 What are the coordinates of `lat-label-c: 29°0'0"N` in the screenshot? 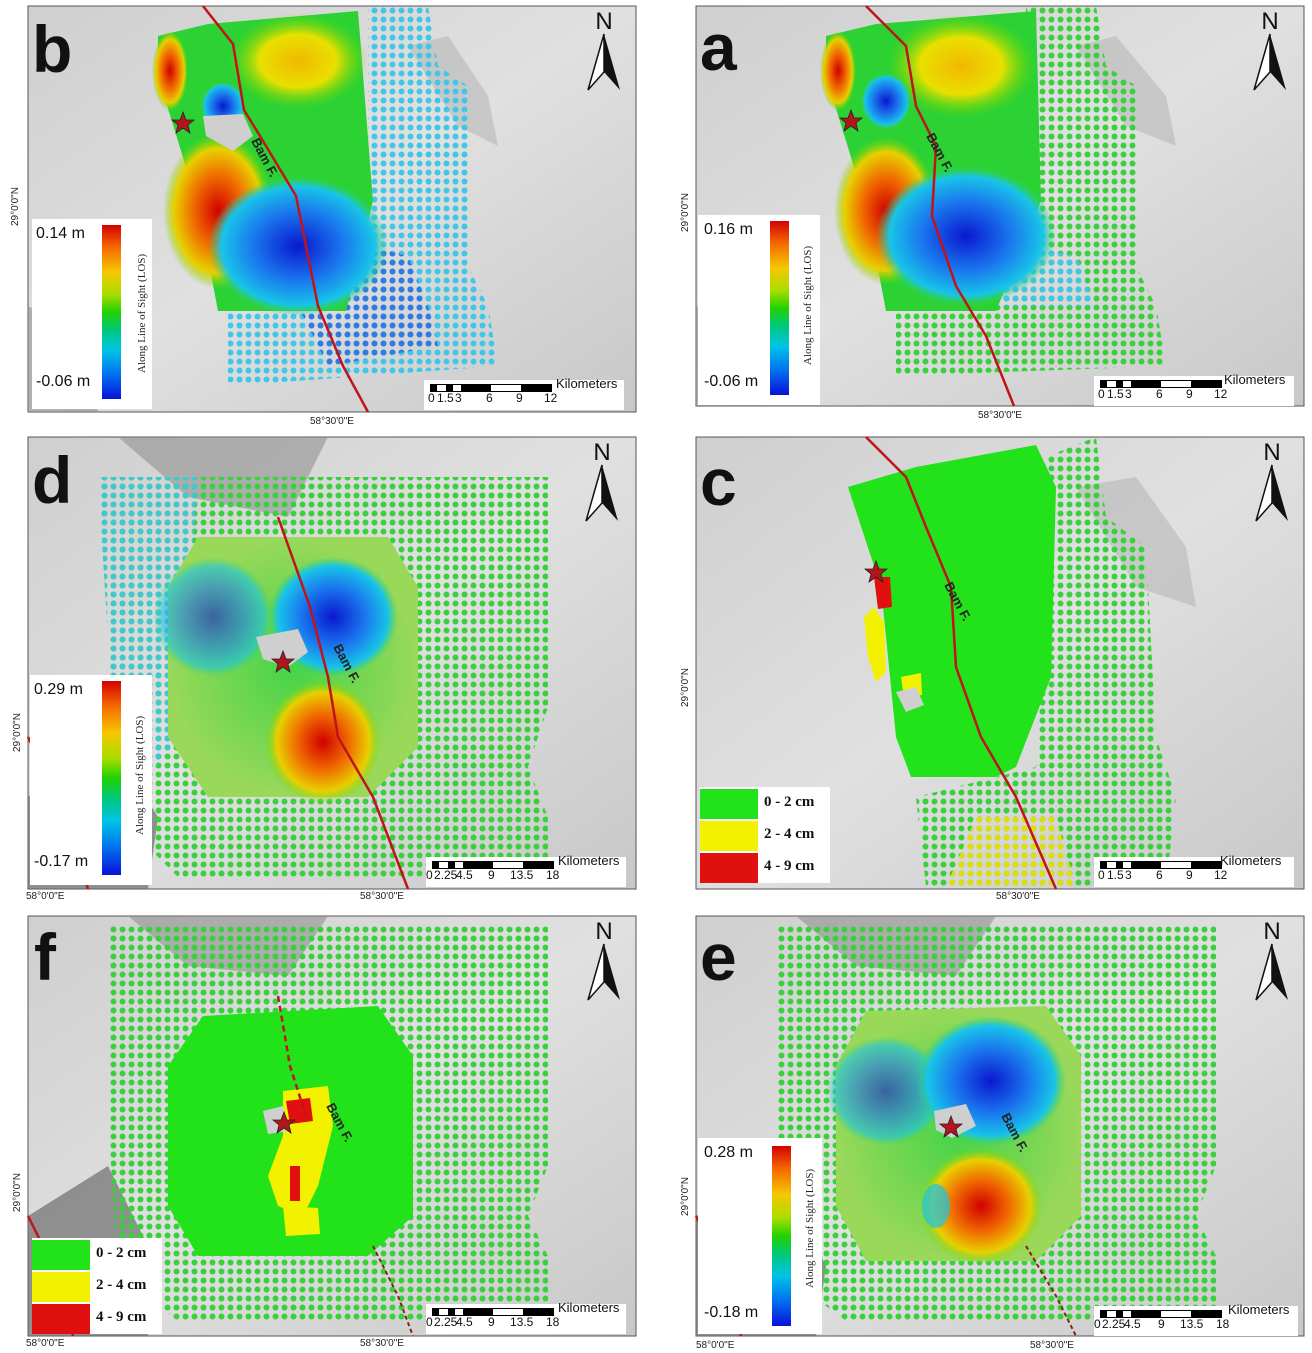 It's located at (685, 687).